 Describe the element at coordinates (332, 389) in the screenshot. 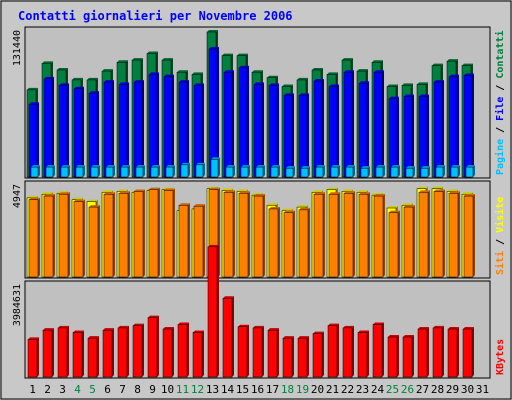

I see `x-tick-label-21: 21` at that location.